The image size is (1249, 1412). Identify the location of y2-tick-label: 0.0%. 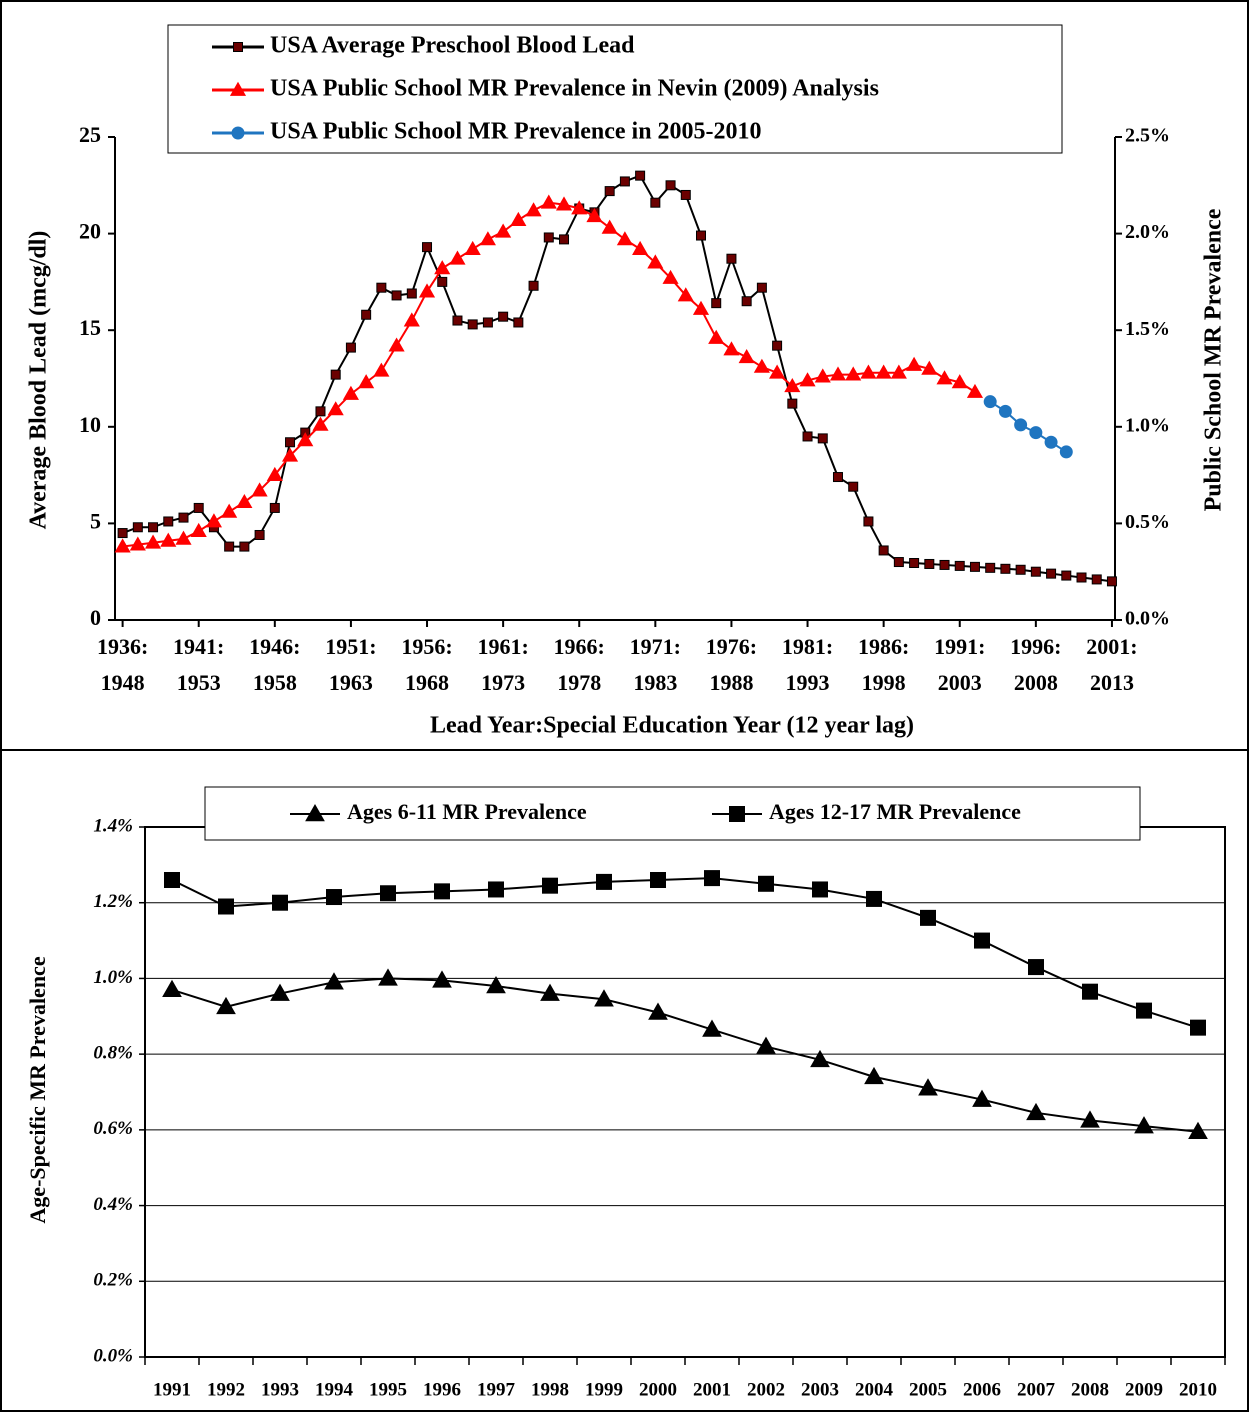
(1147, 619).